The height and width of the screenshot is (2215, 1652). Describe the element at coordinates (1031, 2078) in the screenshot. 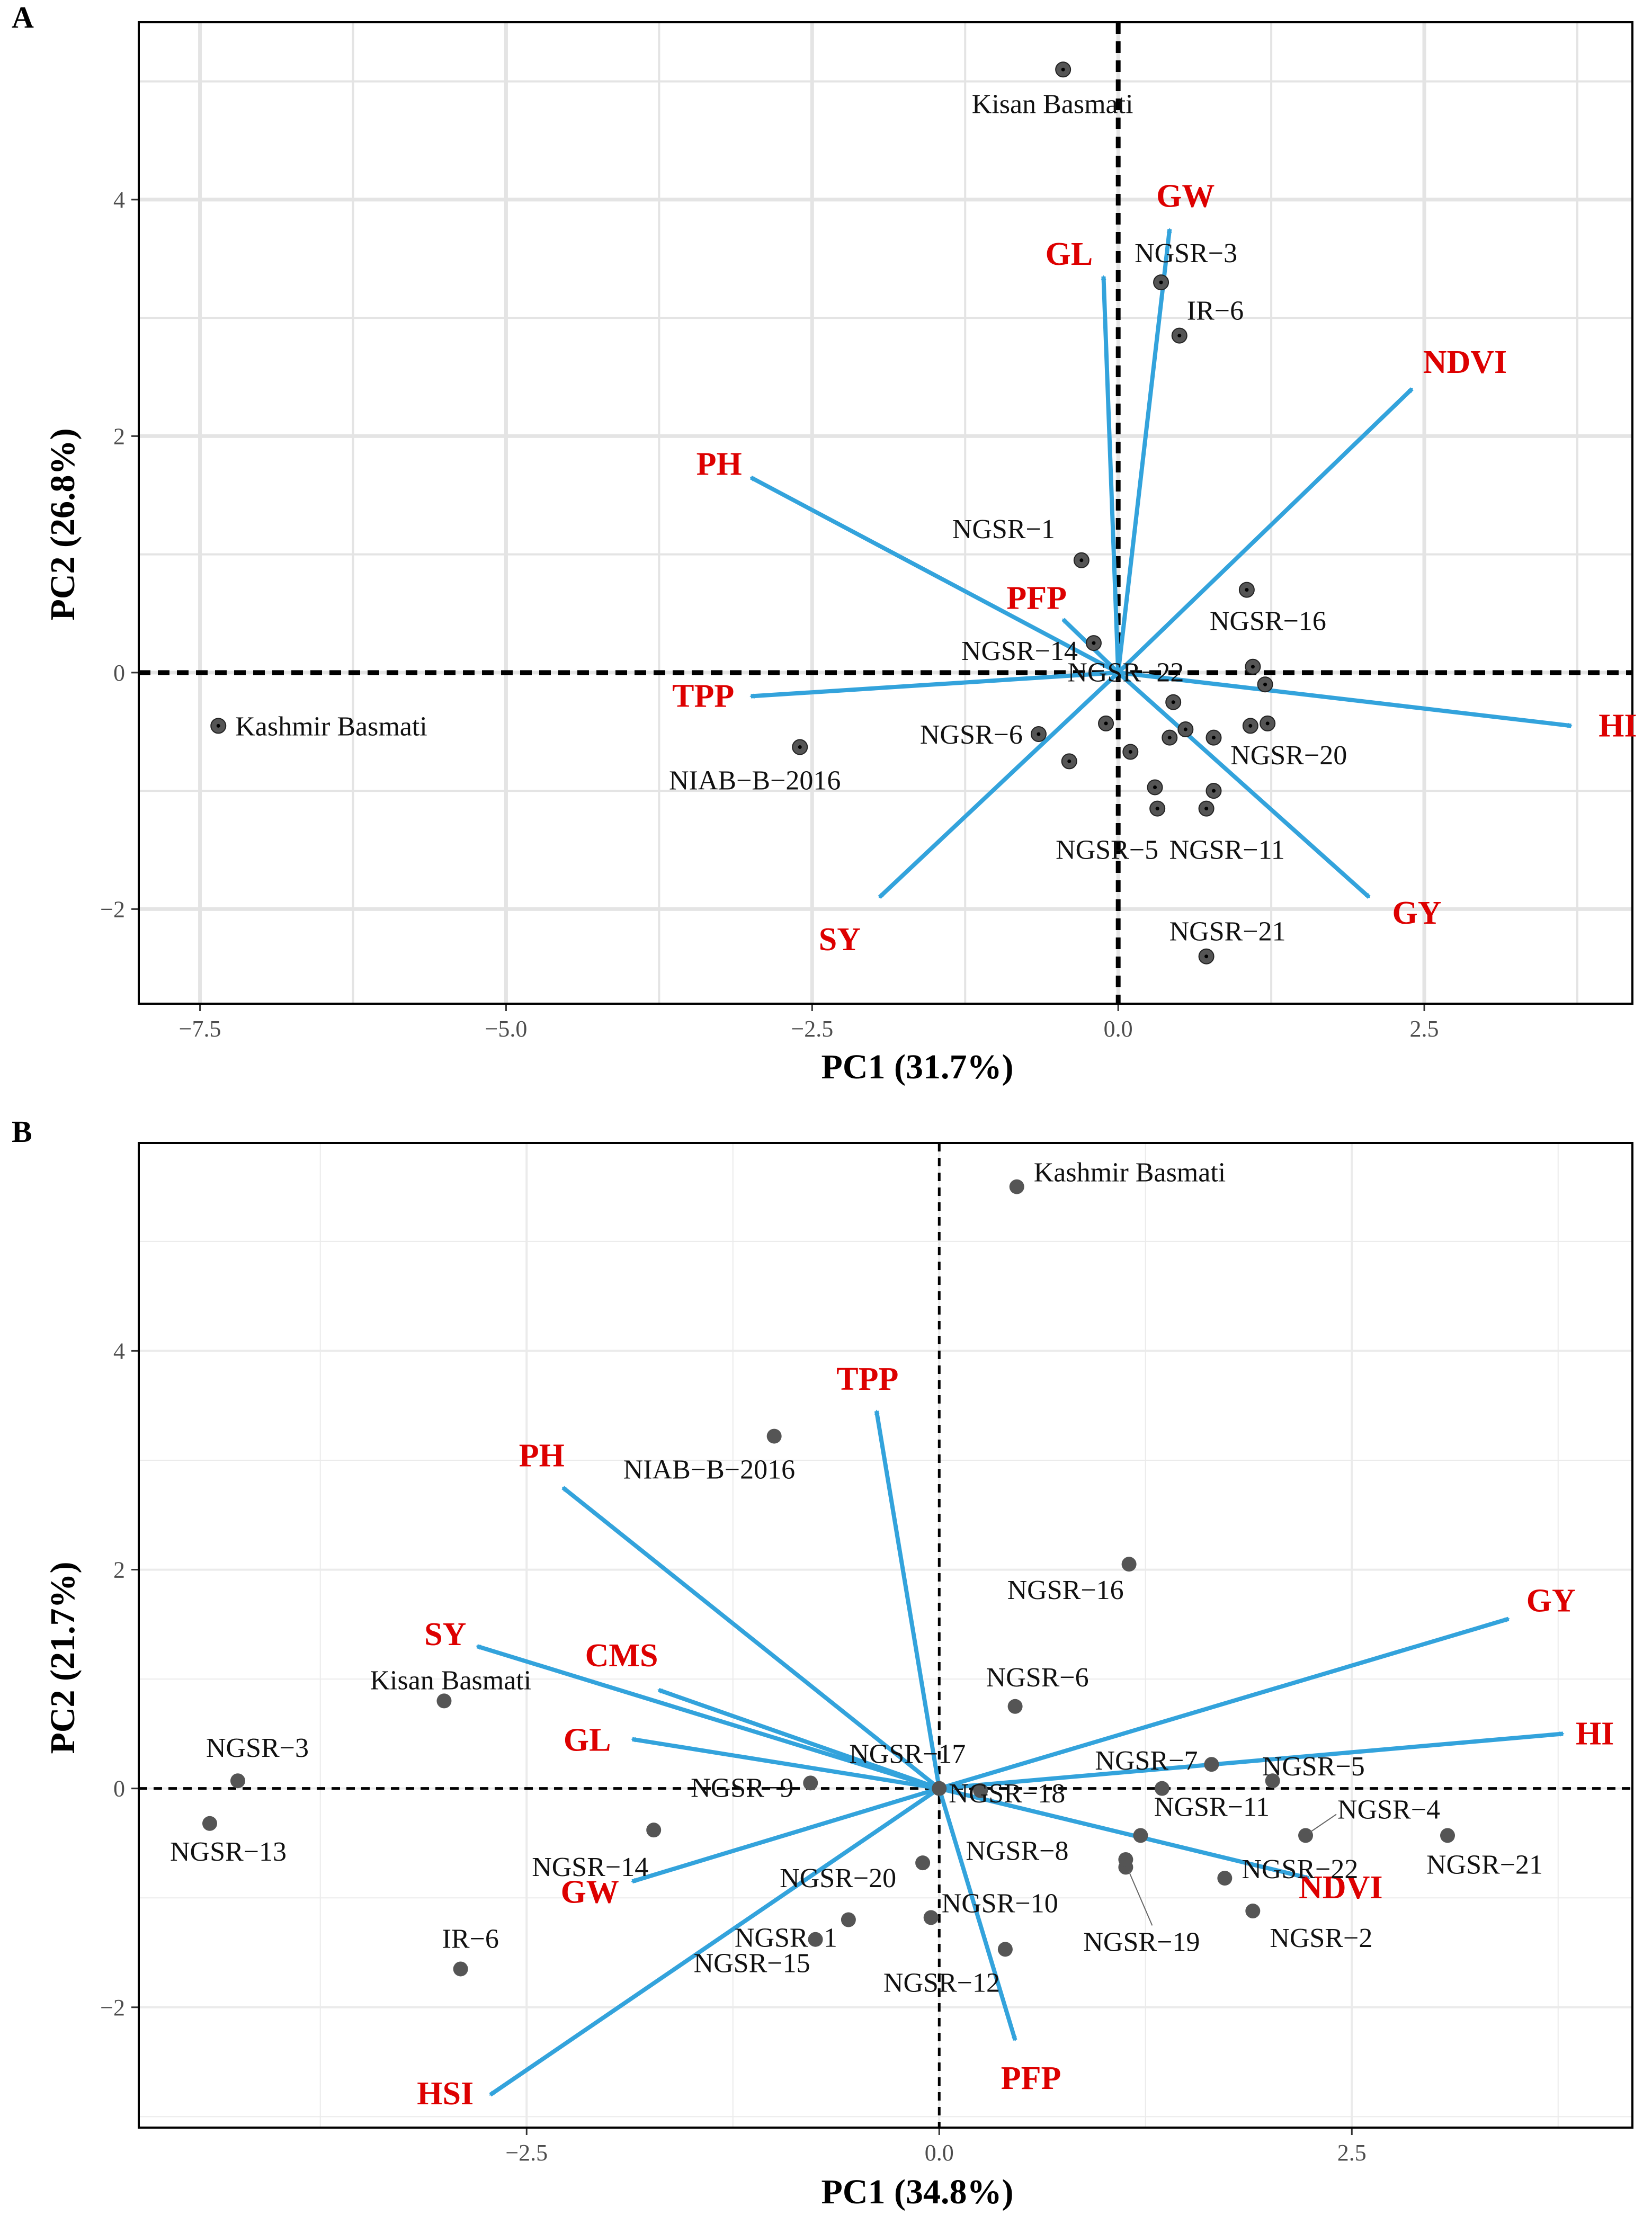

I see `vector-label-pfp: PFP` at that location.